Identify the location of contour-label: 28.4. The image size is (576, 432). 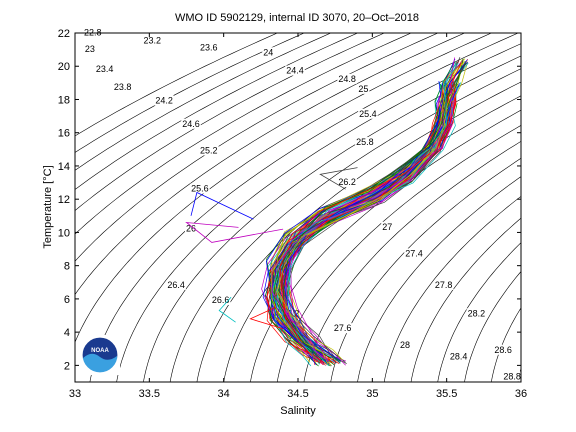
(459, 356).